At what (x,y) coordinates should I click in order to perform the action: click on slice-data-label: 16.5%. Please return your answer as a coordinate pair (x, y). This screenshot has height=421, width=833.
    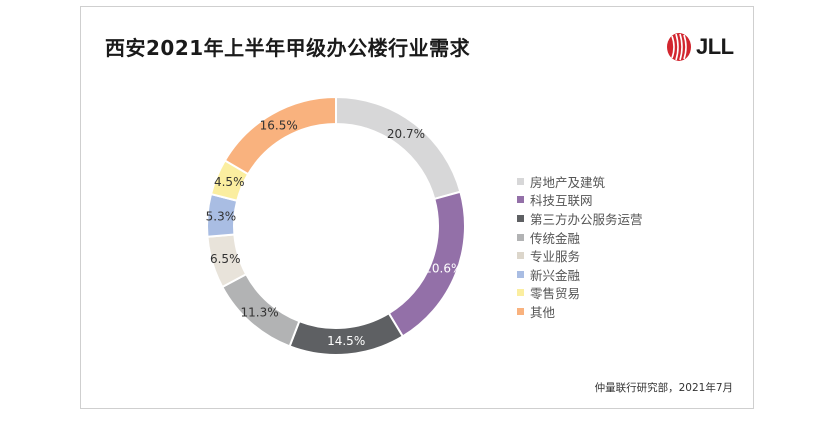
    Looking at the image, I should click on (279, 126).